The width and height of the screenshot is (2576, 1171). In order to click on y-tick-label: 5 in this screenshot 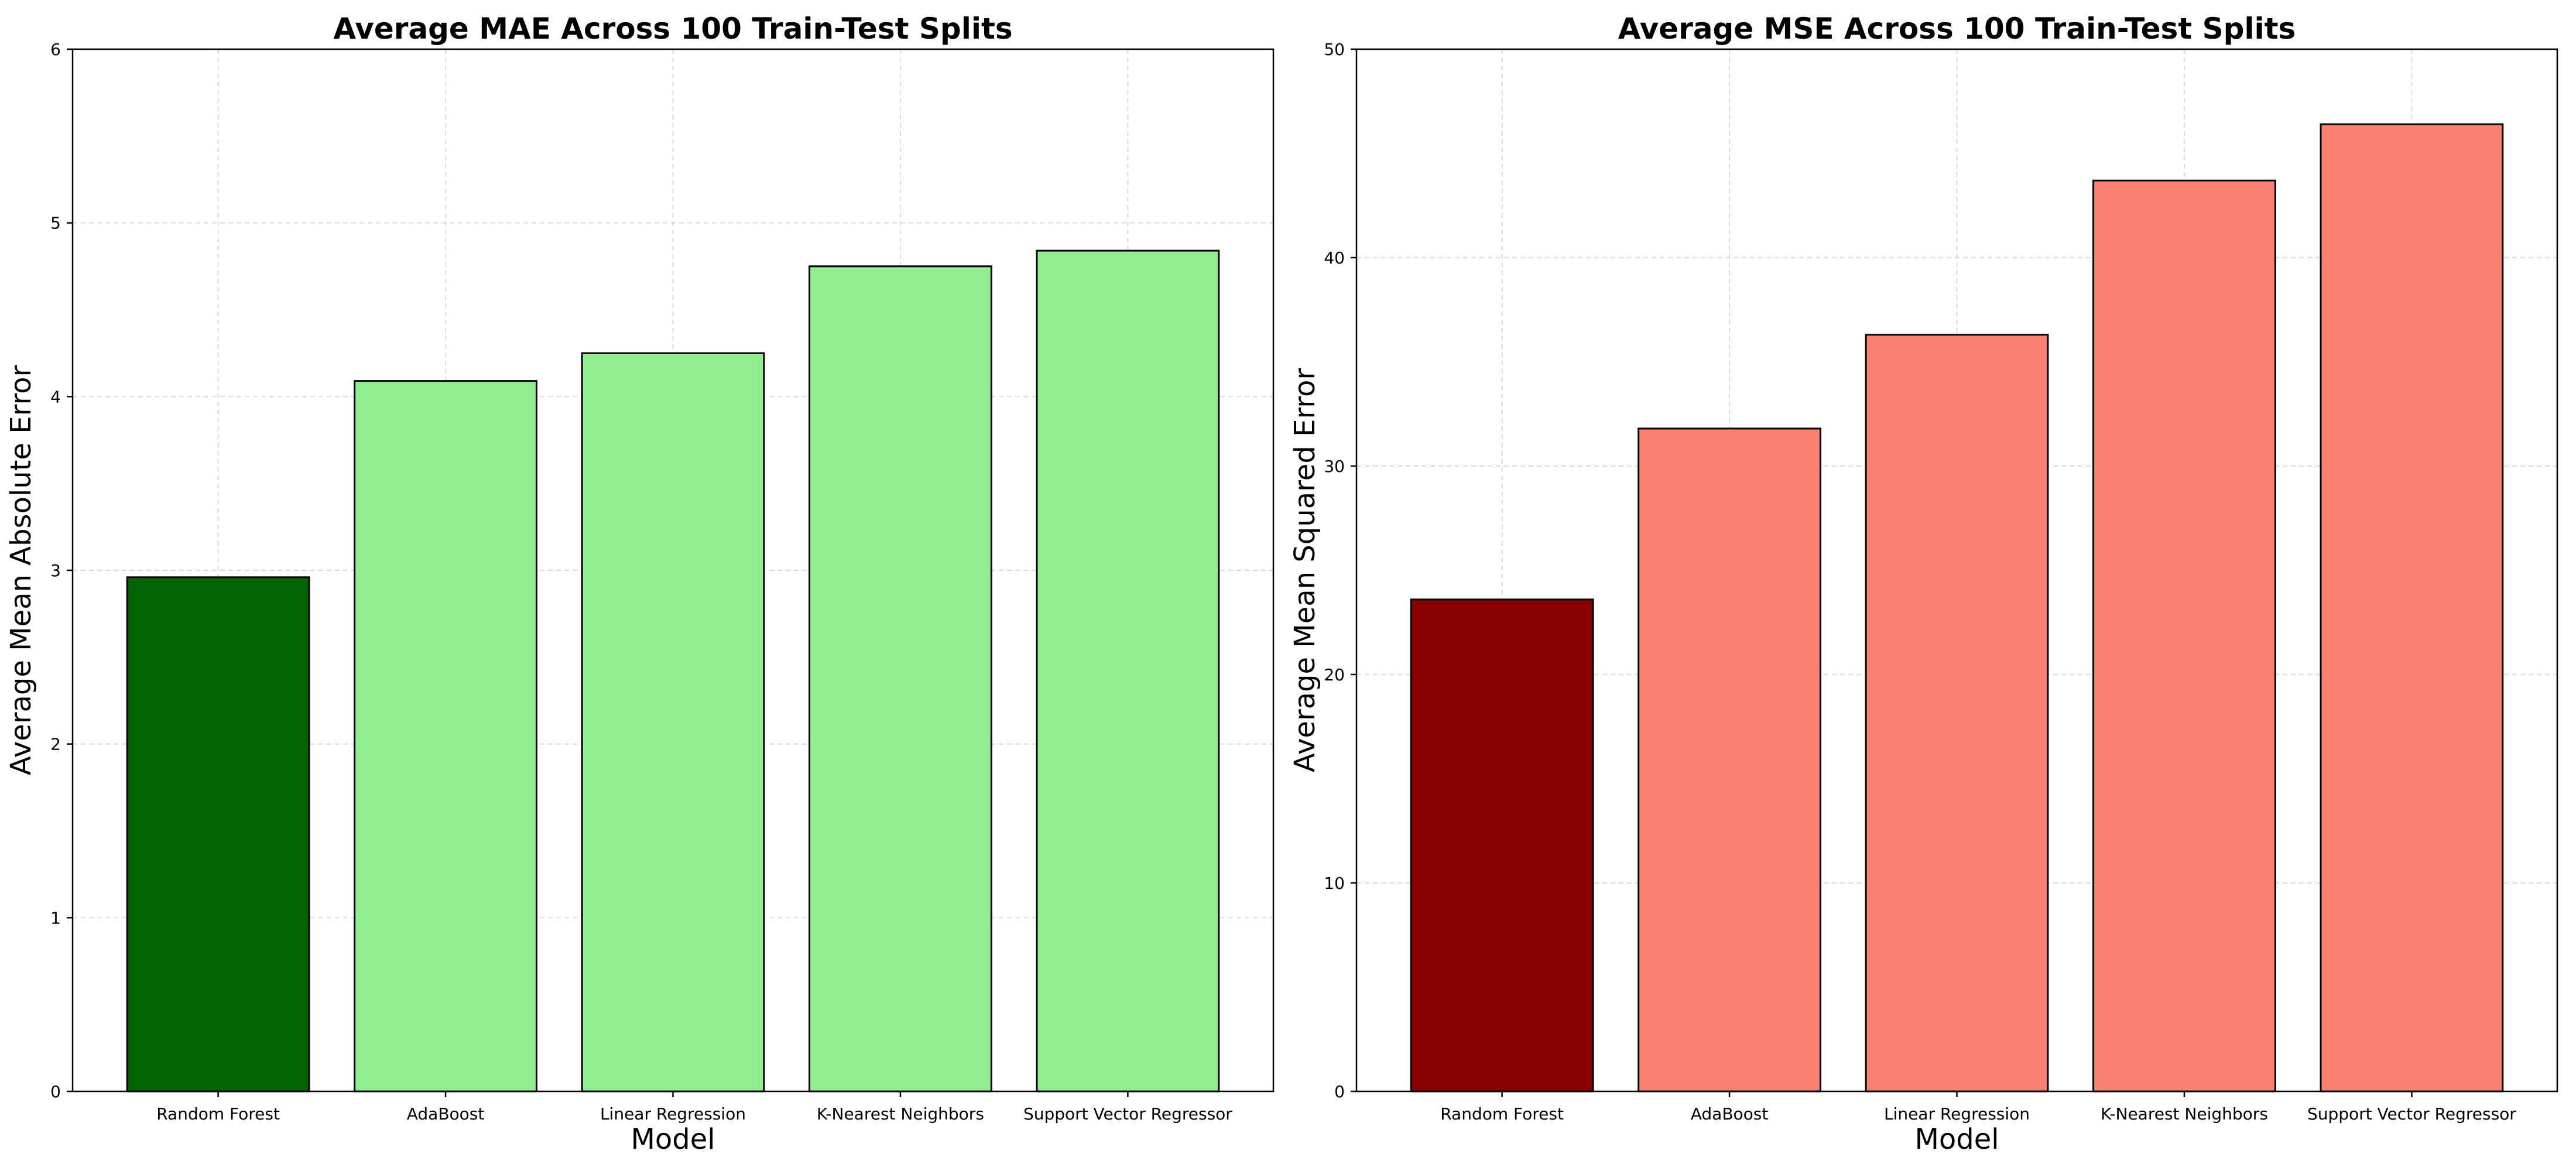, I will do `click(55, 223)`.